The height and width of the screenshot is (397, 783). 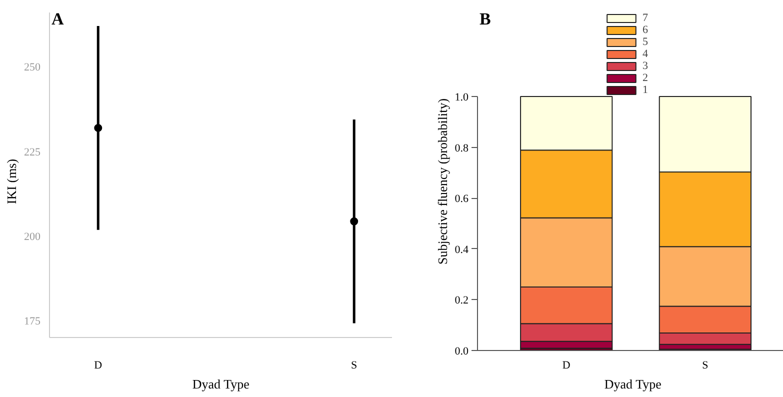 What do you see at coordinates (32, 152) in the screenshot?
I see `y-tick-label: 225` at bounding box center [32, 152].